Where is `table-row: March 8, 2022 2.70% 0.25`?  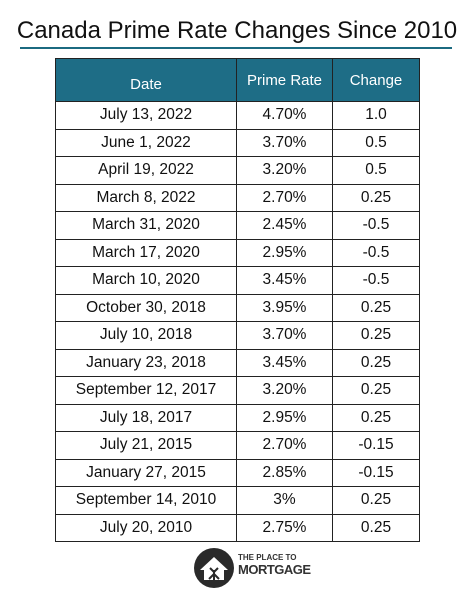
table-row: March 8, 2022 2.70% 0.25 is located at coordinates (237, 197).